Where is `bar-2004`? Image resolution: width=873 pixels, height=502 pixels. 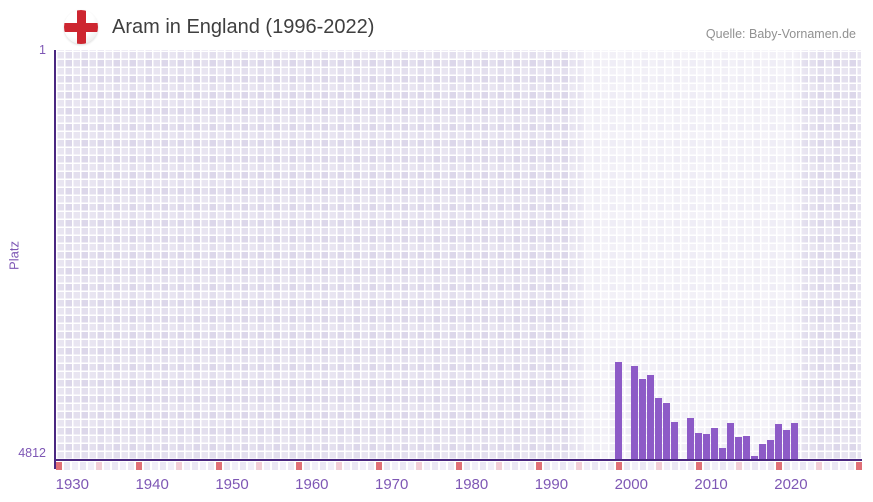
bar-2004 is located at coordinates (667, 431).